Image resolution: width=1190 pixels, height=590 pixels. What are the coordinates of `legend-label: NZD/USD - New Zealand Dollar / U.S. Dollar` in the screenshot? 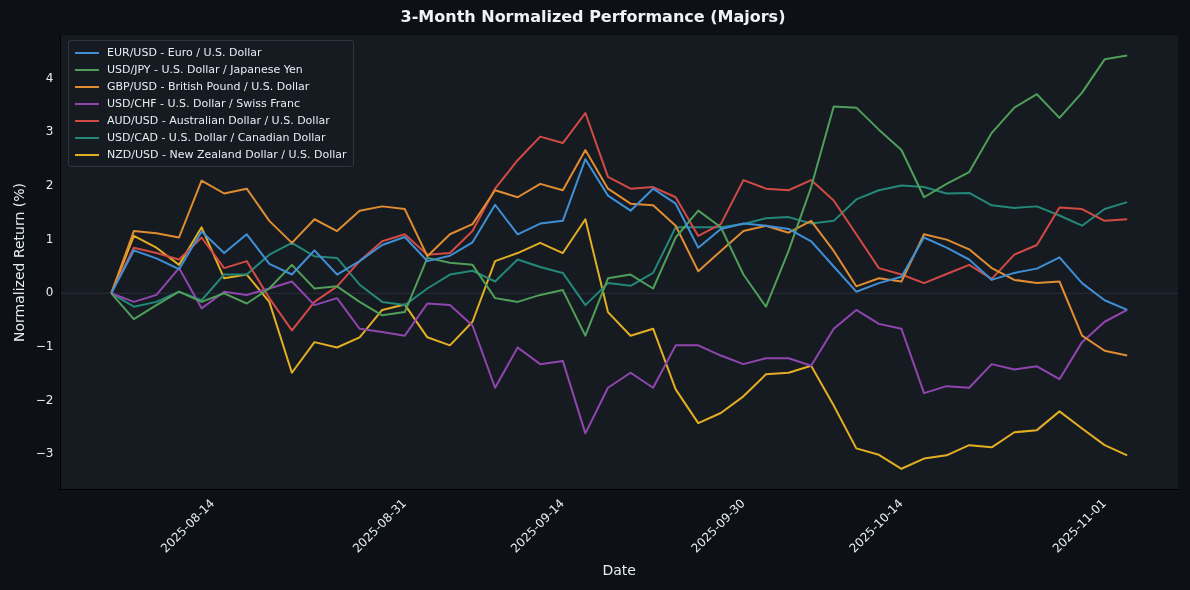 It's located at (227, 154).